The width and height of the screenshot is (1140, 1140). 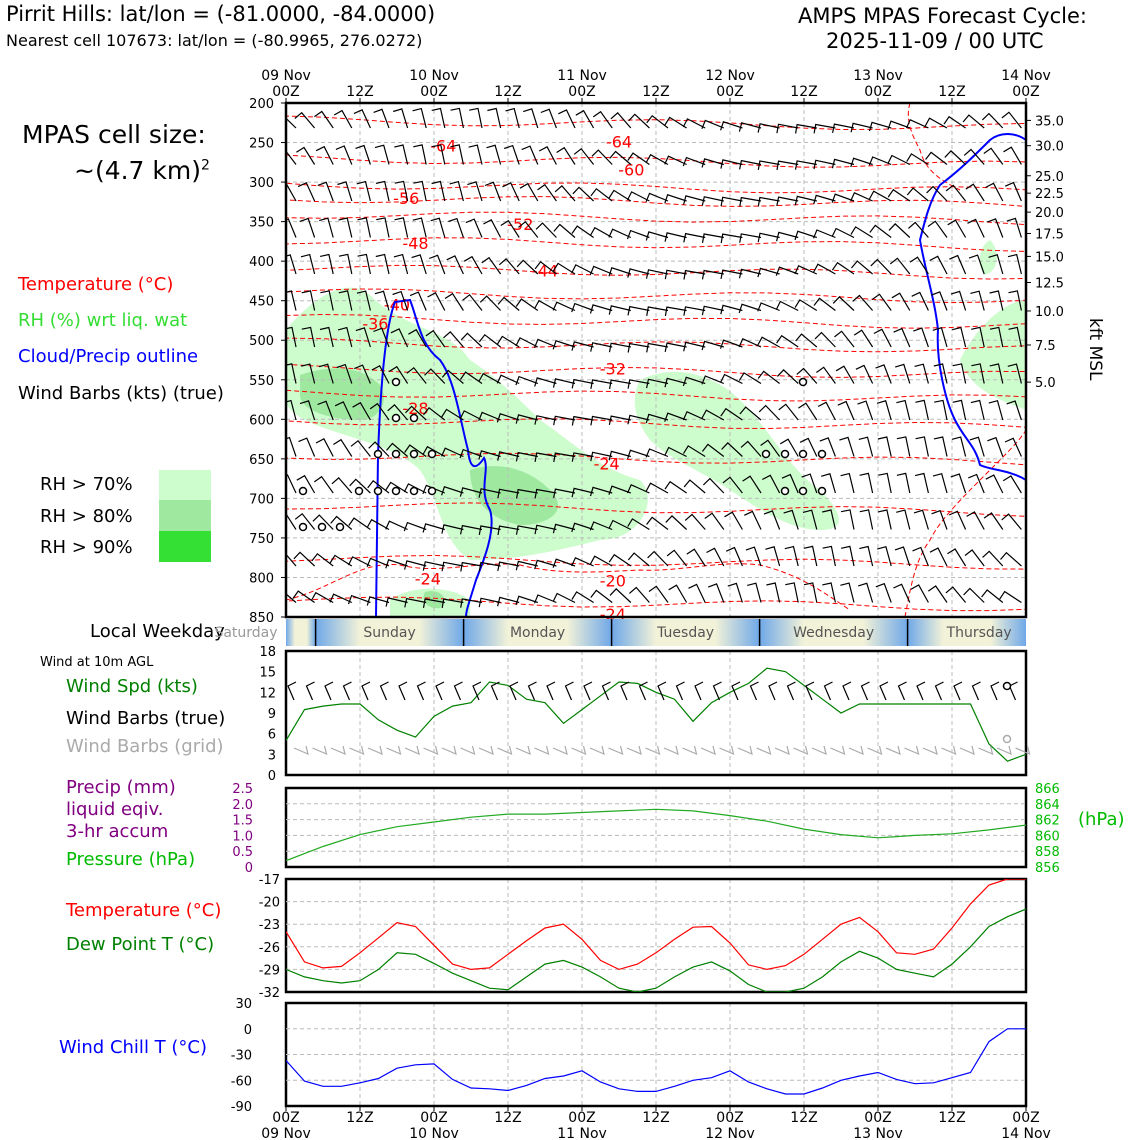 What do you see at coordinates (979, 633) in the screenshot?
I see `weekday-name: Thursday` at bounding box center [979, 633].